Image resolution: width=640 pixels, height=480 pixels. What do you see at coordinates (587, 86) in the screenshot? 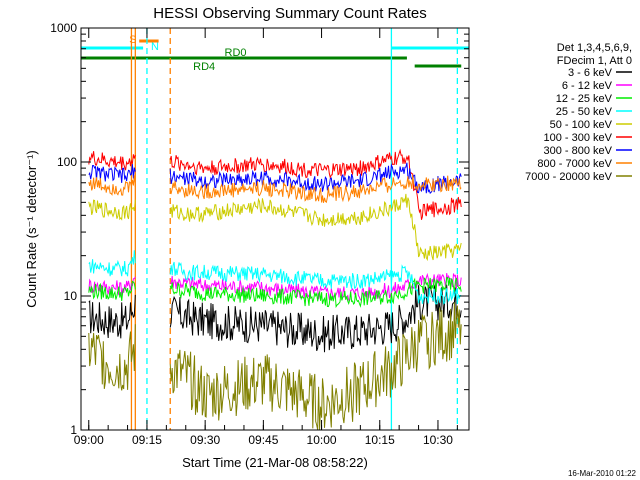
I see `legend-entry-label: 6 - 12 keV` at bounding box center [587, 86].